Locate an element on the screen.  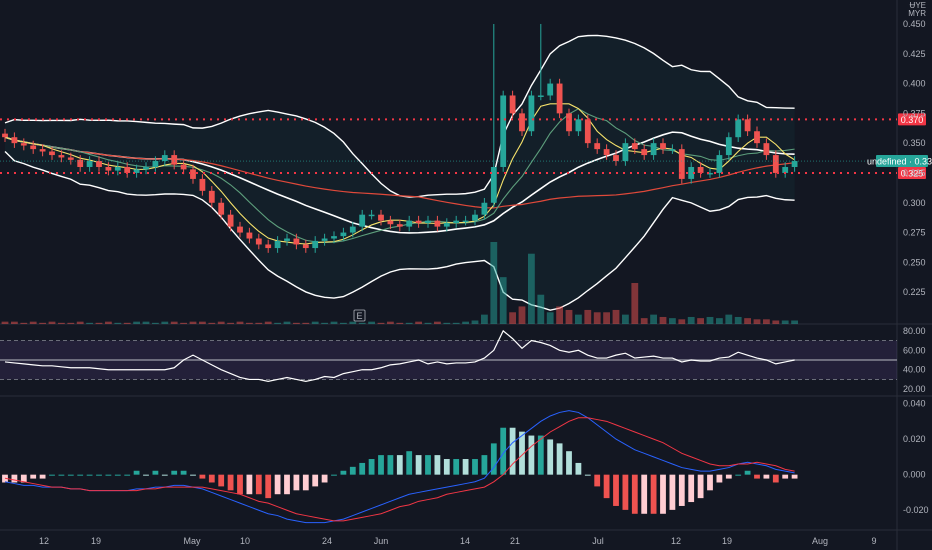
price-level-label: 0.325 is located at coordinates (912, 173).